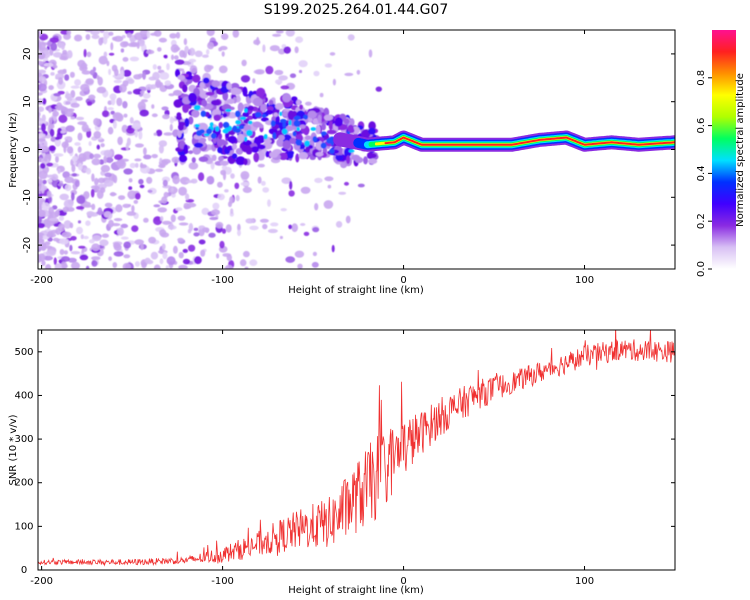 The height and width of the screenshot is (600, 750). What do you see at coordinates (584, 581) in the screenshot?
I see `snr-x-tick-label: 100` at bounding box center [584, 581].